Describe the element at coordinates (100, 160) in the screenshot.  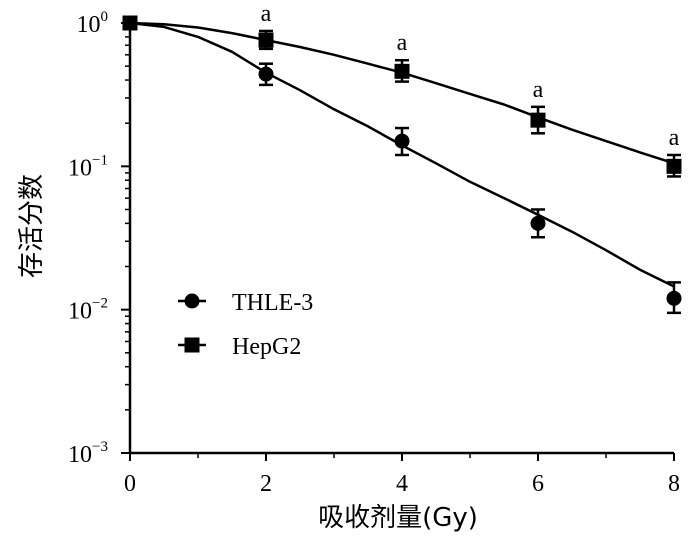
I see `y-tick-exponent: −1` at that location.